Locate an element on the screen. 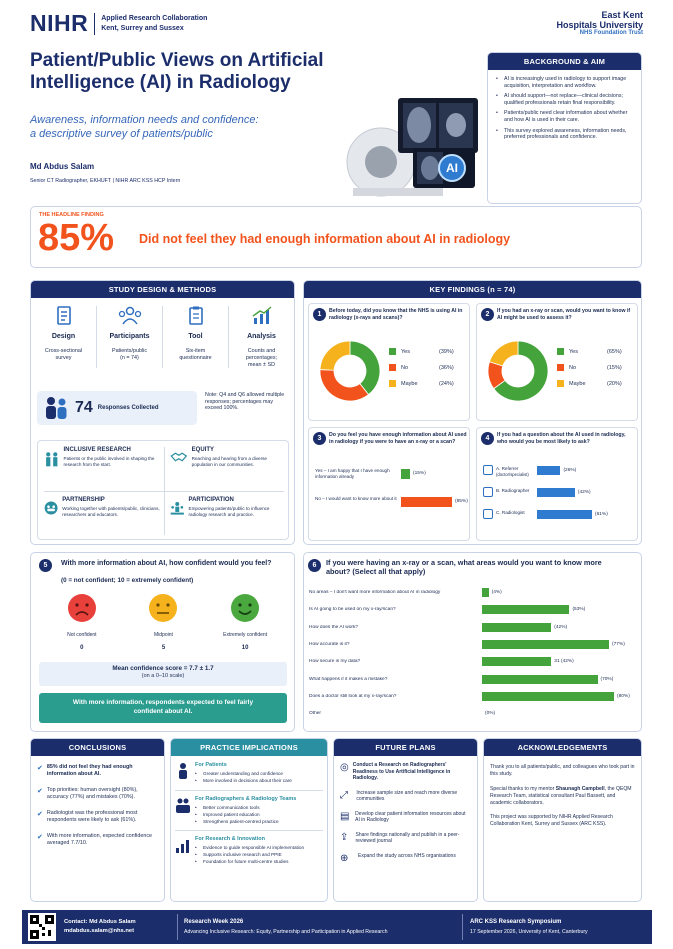  methods-title: STUDY DESIGN & METHODS is located at coordinates (162, 289).